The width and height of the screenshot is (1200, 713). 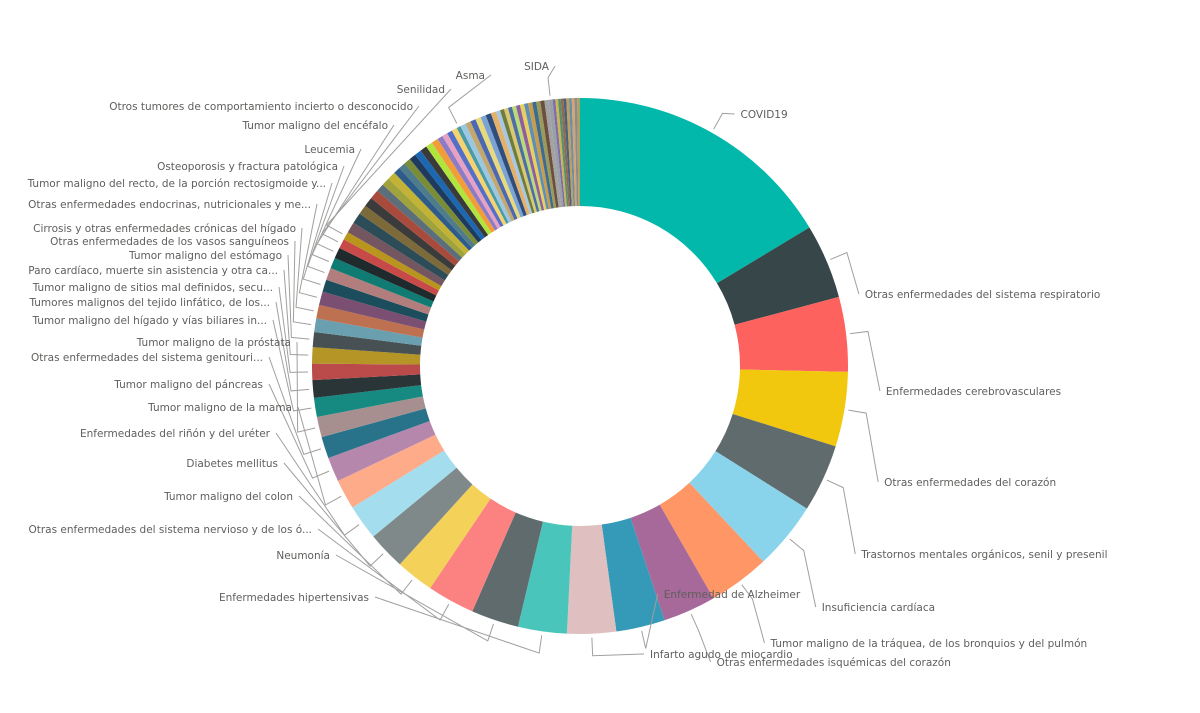 I want to click on slice-tumor-maligno-de-la-traquea-de-los-bronquios-y-del-pulmon, so click(x=711, y=540).